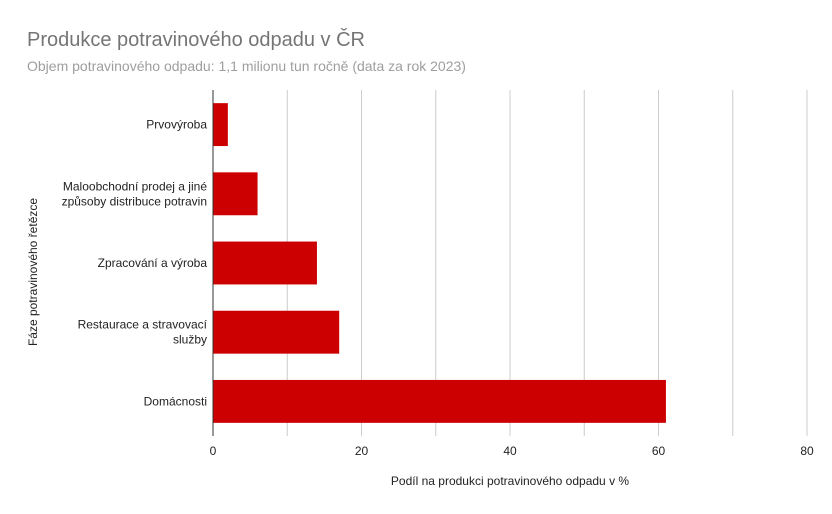 The height and width of the screenshot is (514, 832). Describe the element at coordinates (362, 451) in the screenshot. I see `x-tick-label: 20` at that location.